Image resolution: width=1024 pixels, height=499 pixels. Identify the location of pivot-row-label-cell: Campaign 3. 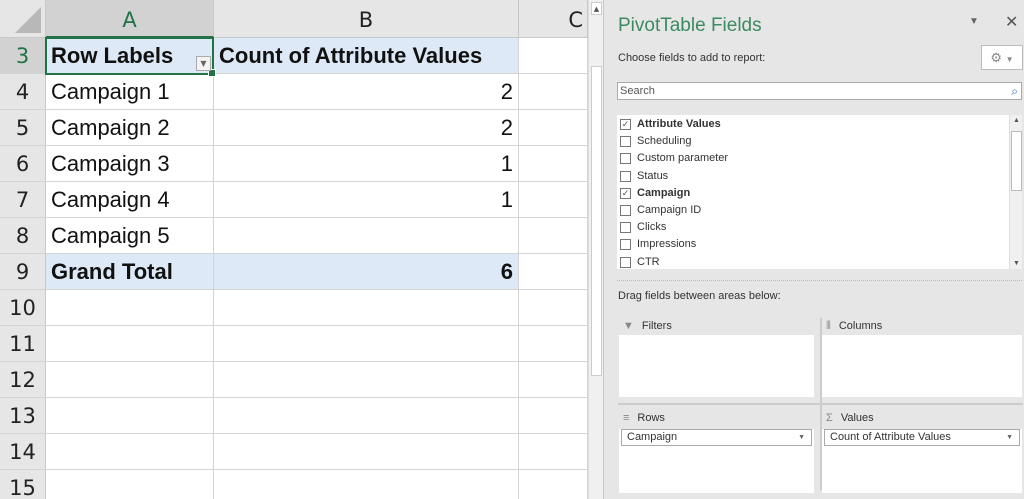
(130, 164).